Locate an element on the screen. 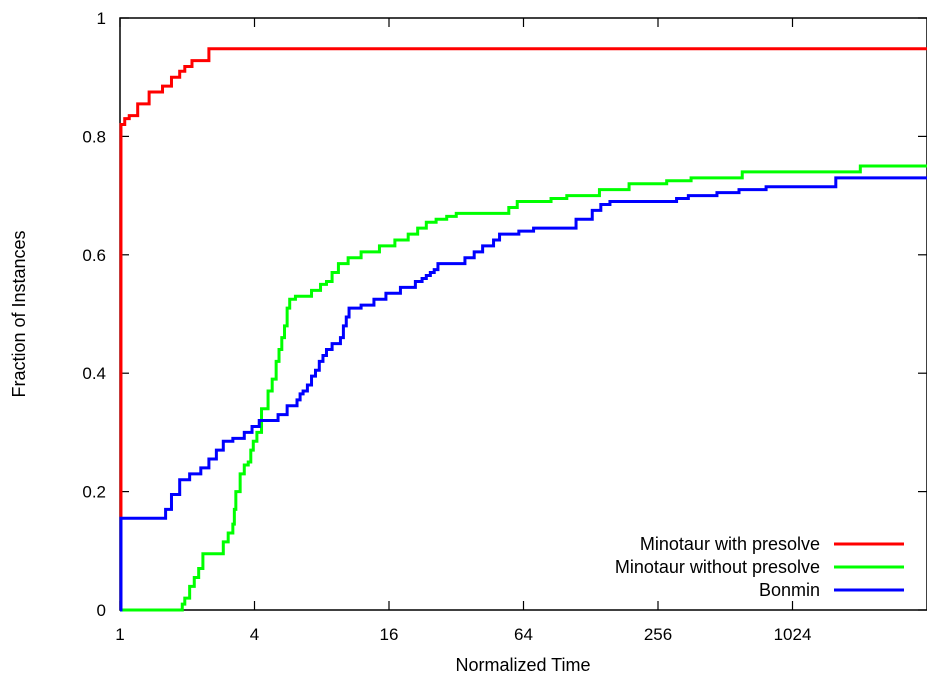  x-tick-label: 256 is located at coordinates (658, 634).